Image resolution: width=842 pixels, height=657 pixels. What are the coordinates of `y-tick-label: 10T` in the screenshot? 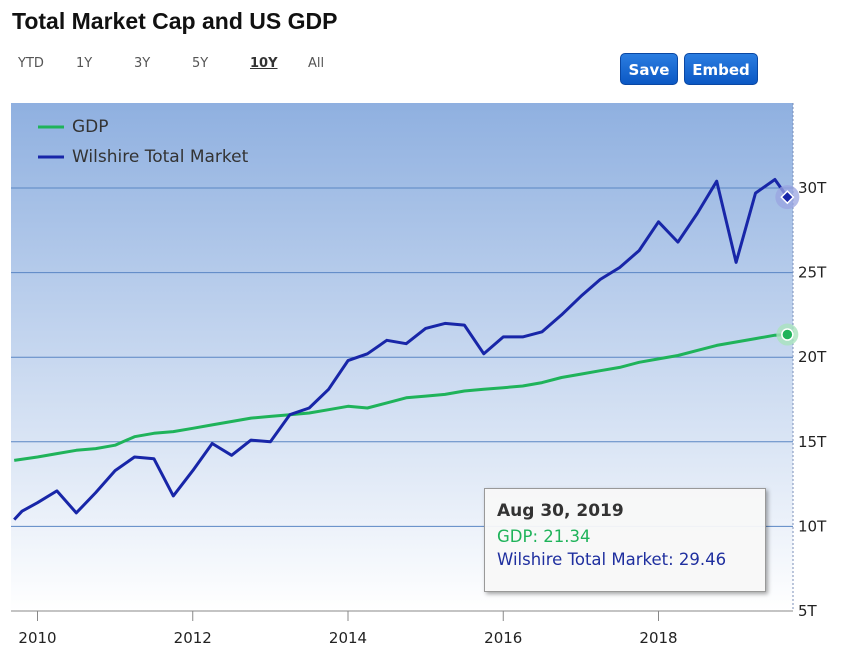 It's located at (812, 526).